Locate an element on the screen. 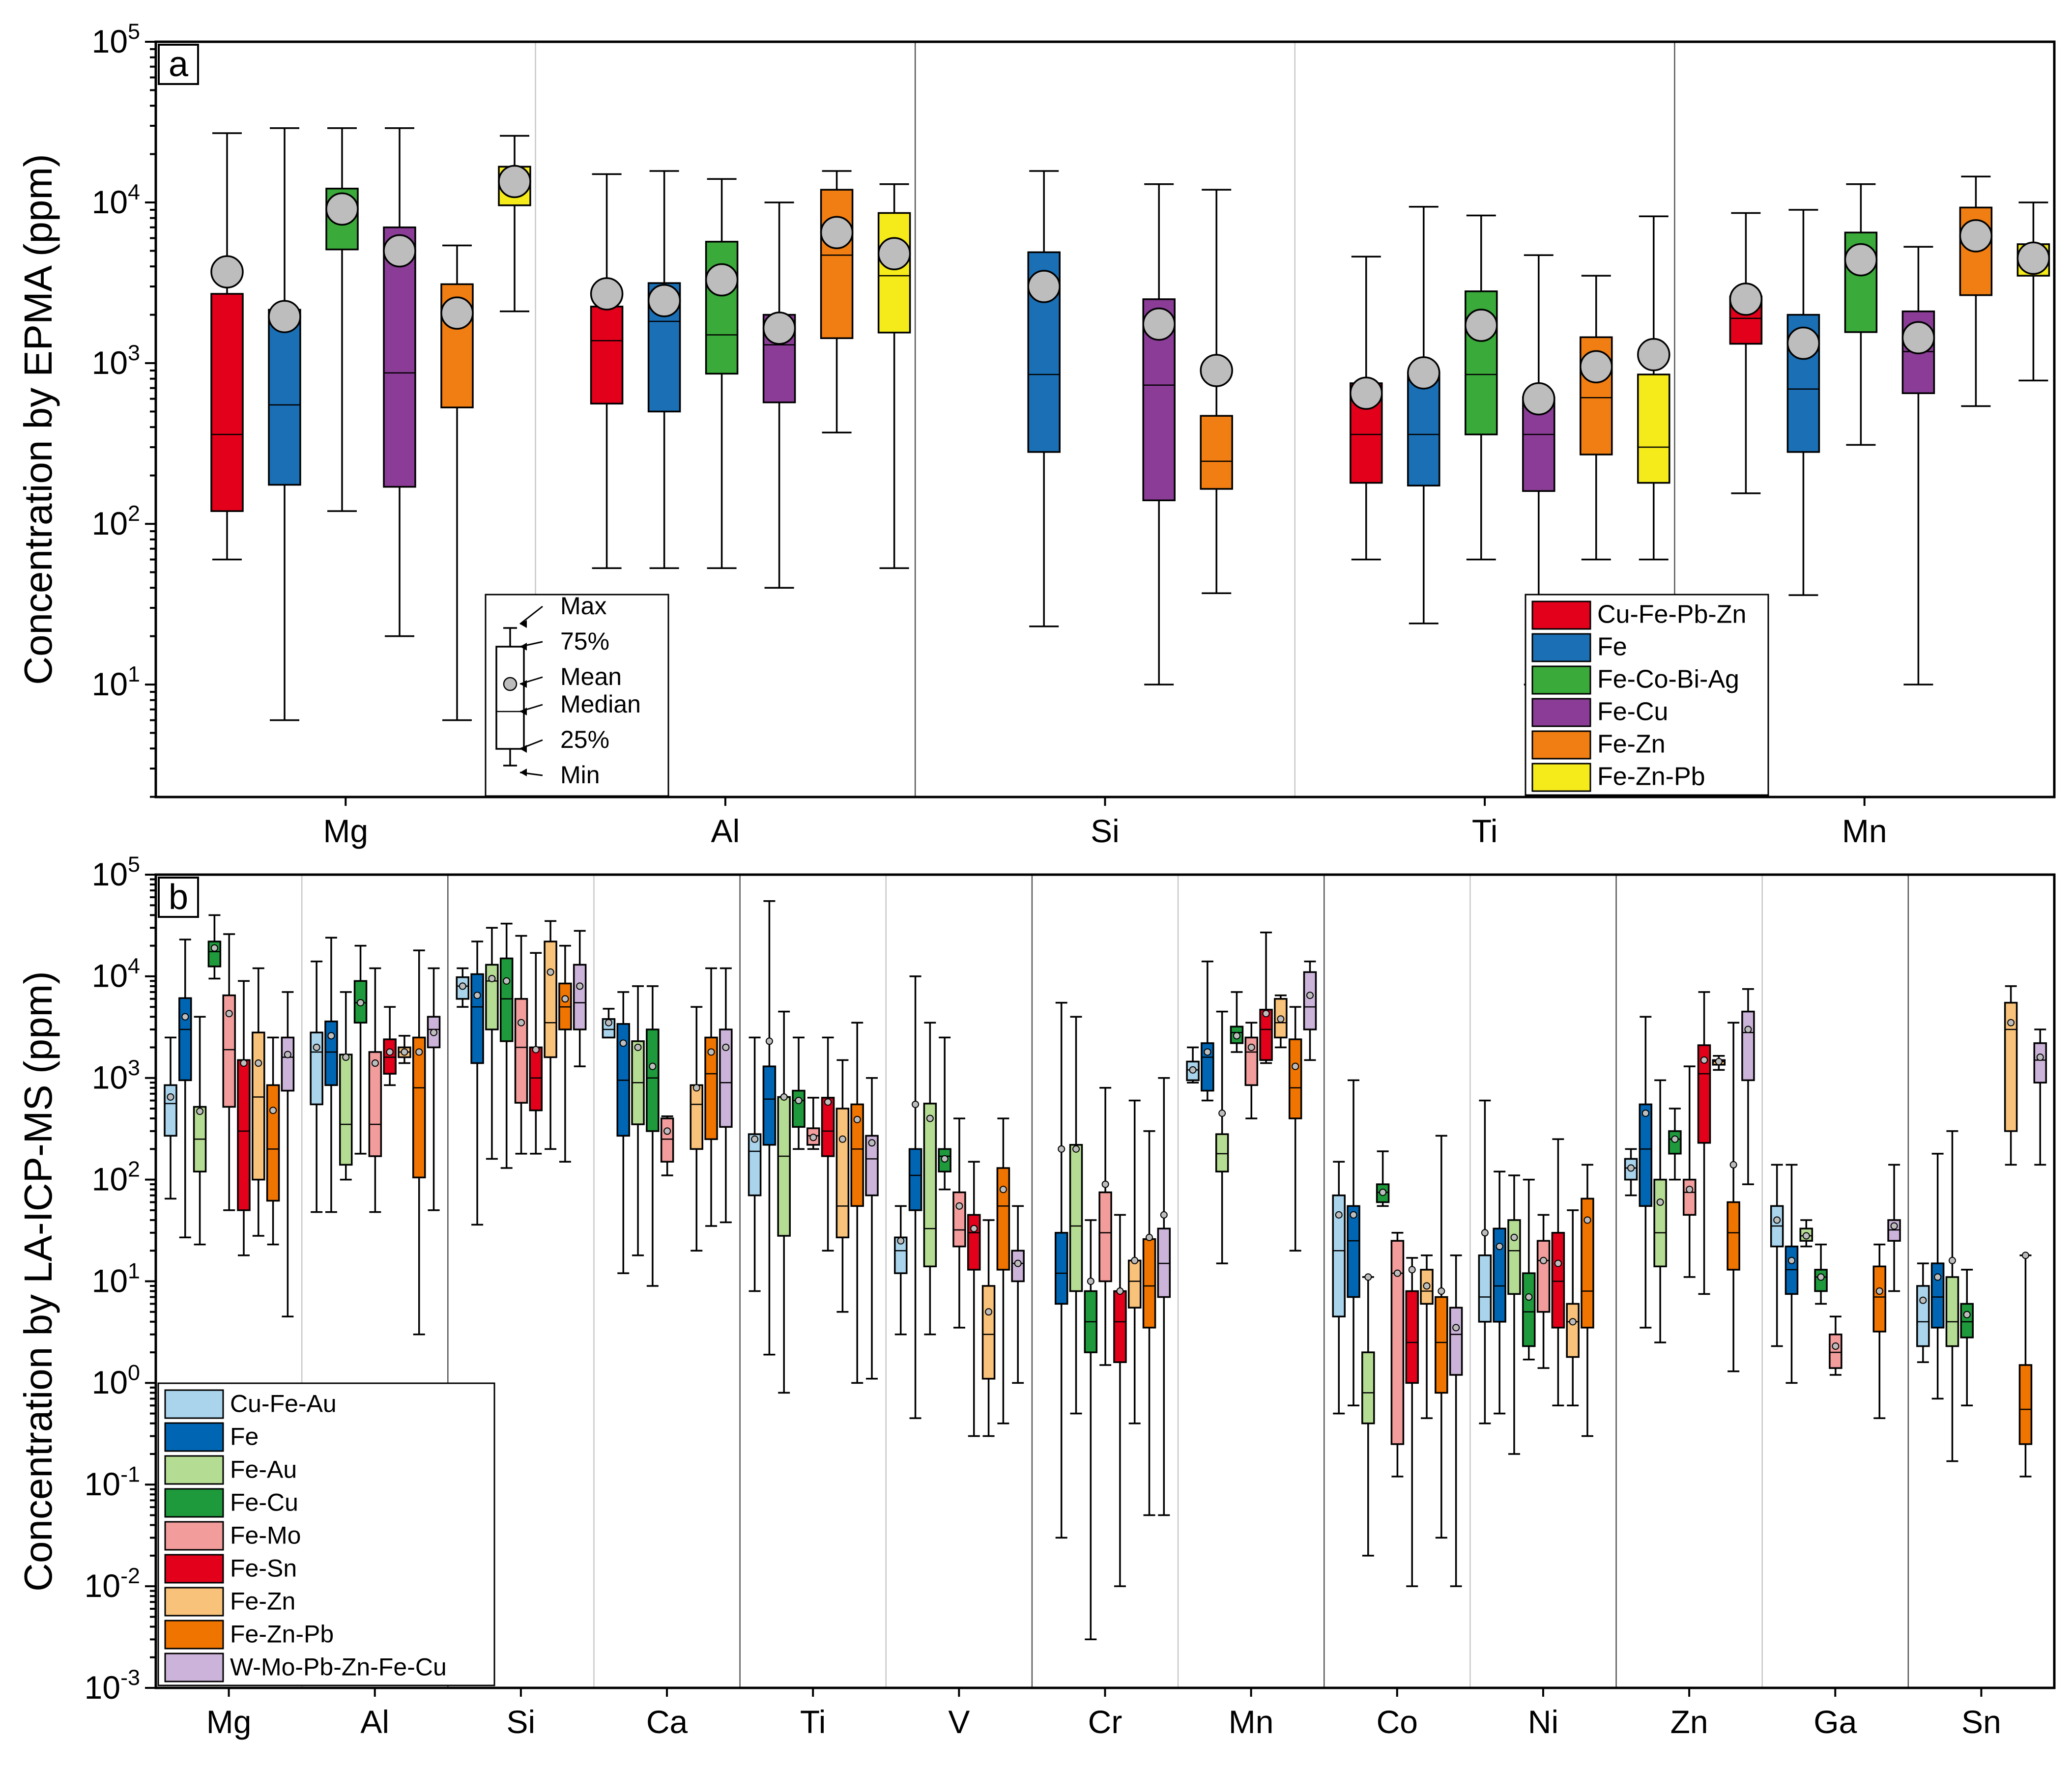  y-tick-label: 10⁻² is located at coordinates (112, 1583).